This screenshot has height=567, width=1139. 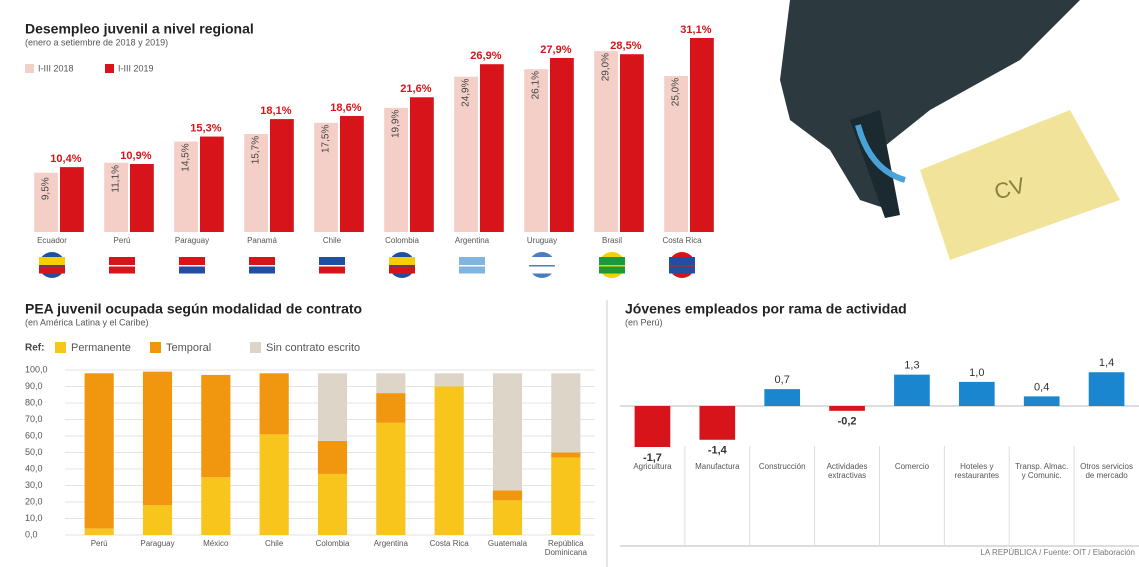 I want to click on y-tick-label: 30,0, so click(x=34, y=485).